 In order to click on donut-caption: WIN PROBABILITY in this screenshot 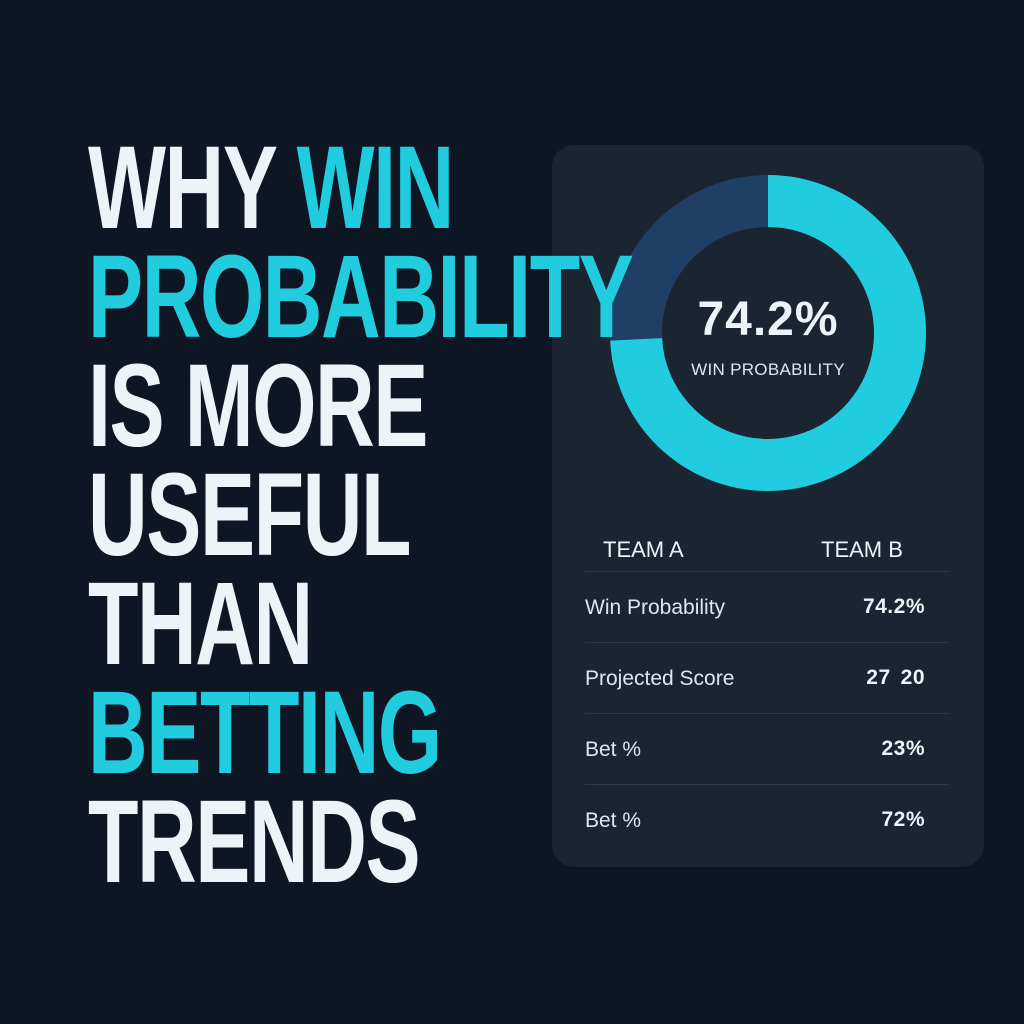, I will do `click(768, 369)`.